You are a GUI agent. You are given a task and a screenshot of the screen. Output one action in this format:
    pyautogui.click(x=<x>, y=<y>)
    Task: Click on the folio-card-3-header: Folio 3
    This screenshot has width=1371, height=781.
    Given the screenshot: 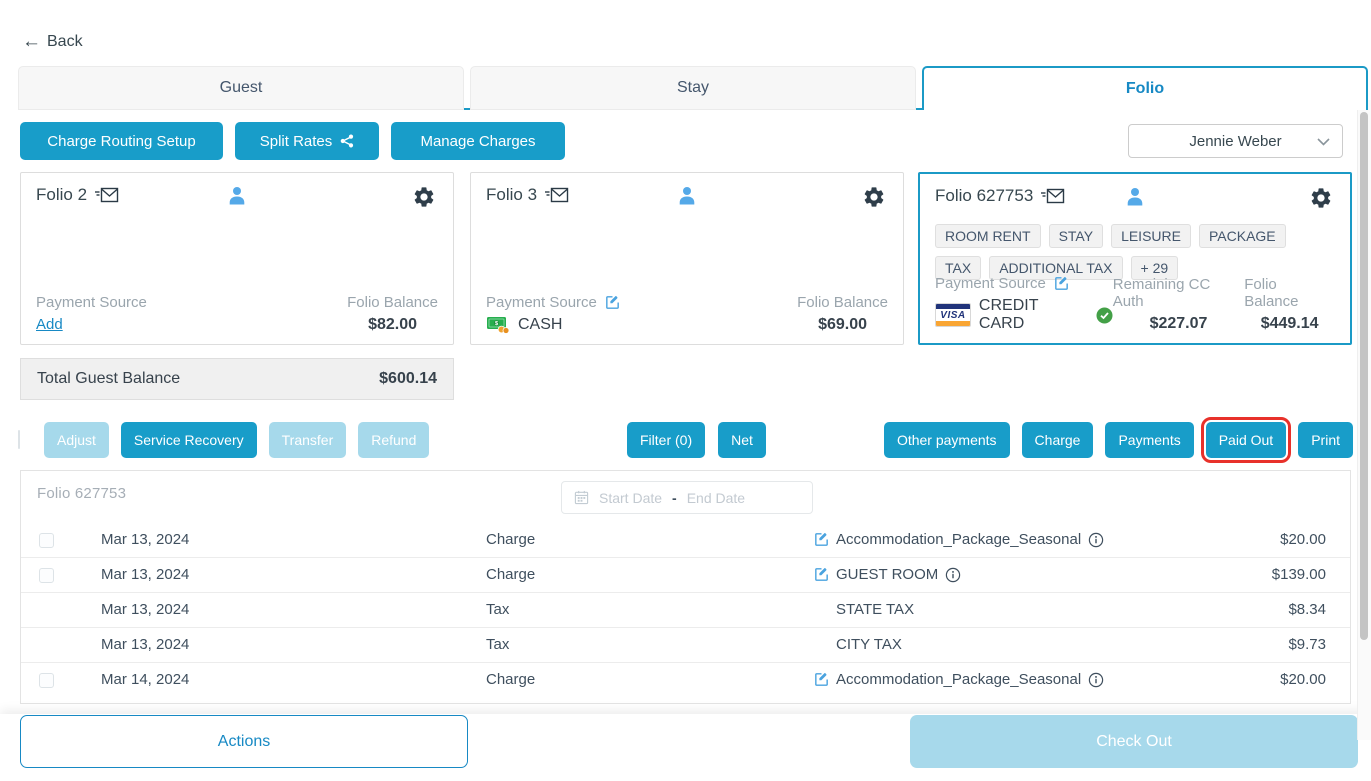 What is the action you would take?
    pyautogui.click(x=687, y=198)
    